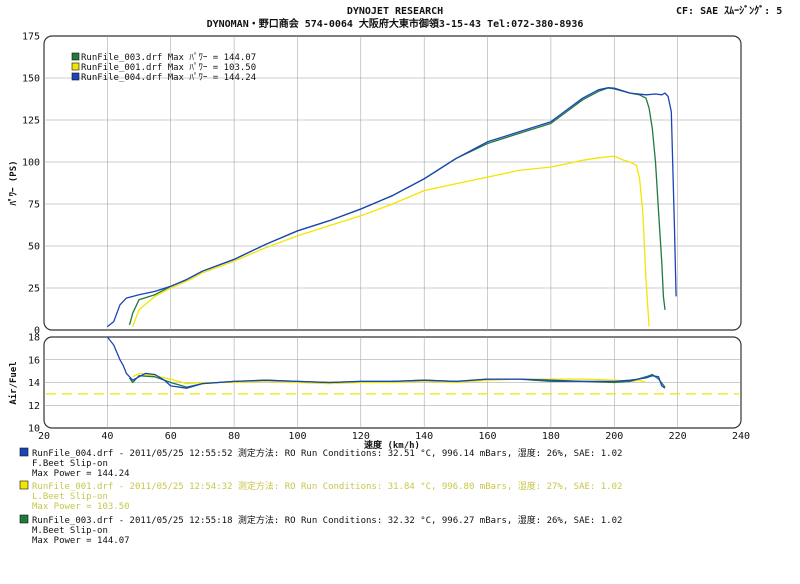 This screenshot has width=800, height=584. Describe the element at coordinates (75, 66) in the screenshot. I see `legend-swatch-run001` at that location.